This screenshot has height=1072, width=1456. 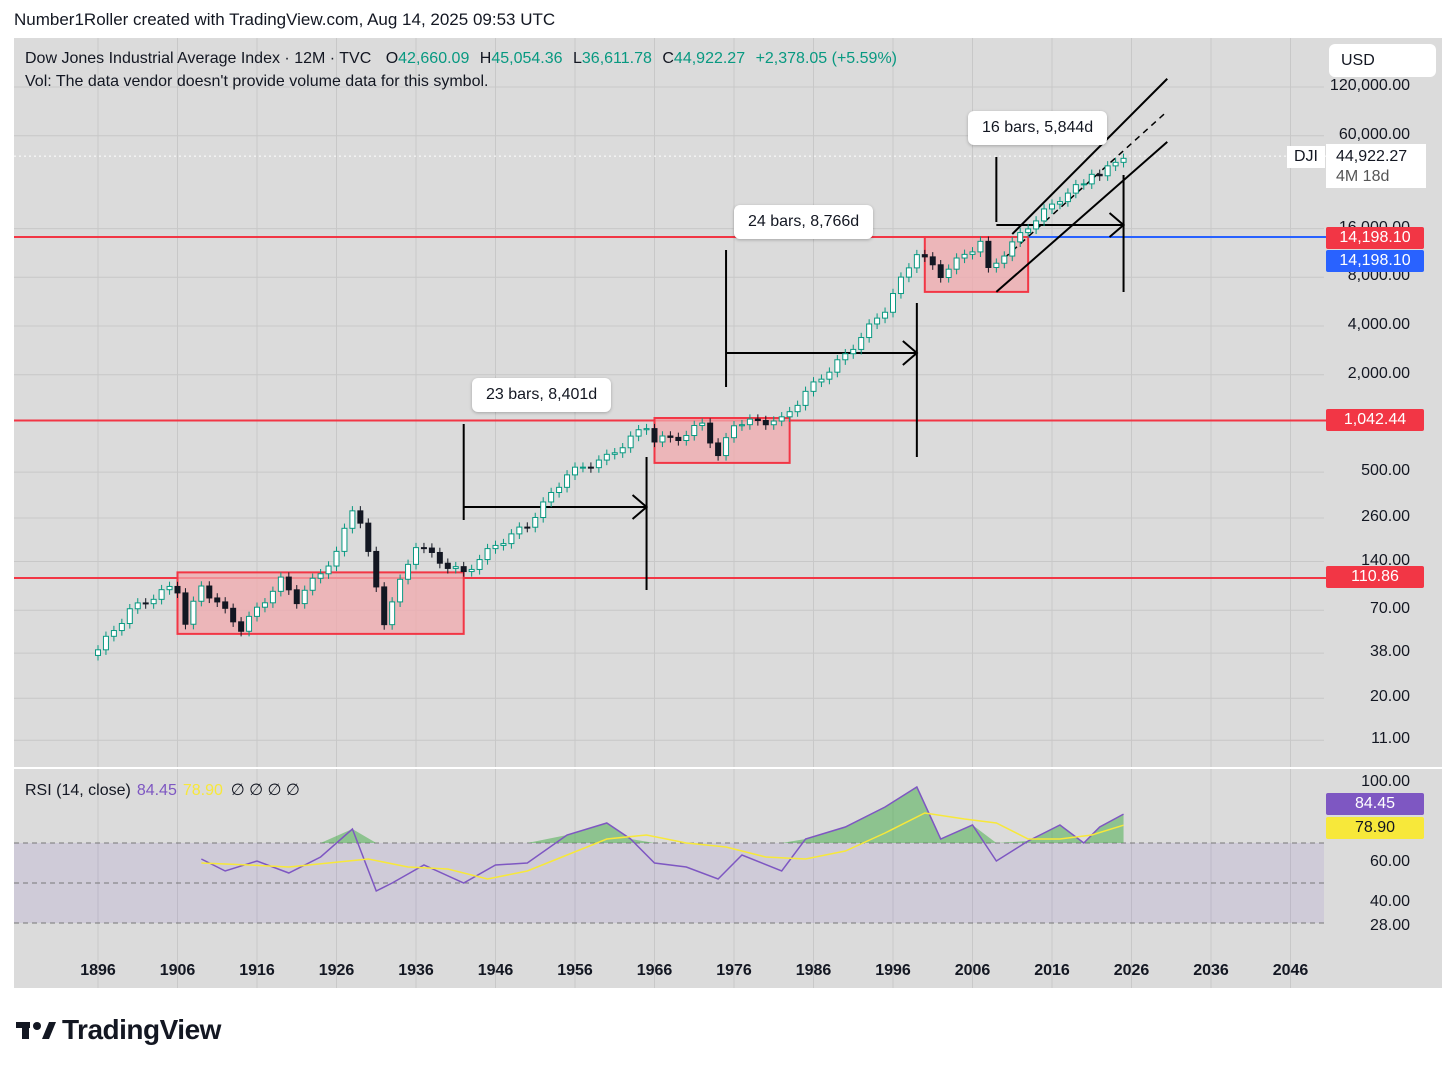 What do you see at coordinates (1382, 60) in the screenshot?
I see `currency-button: USD` at bounding box center [1382, 60].